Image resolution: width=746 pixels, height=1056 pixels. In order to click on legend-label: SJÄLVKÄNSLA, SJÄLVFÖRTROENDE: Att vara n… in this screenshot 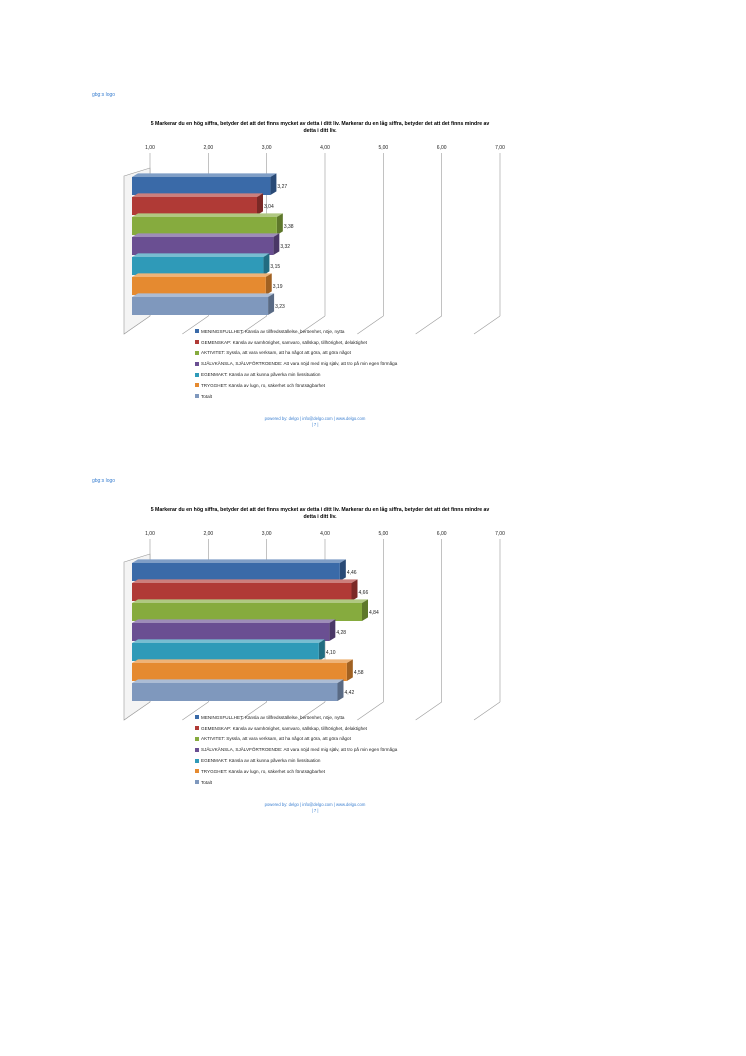, I will do `click(299, 750)`.